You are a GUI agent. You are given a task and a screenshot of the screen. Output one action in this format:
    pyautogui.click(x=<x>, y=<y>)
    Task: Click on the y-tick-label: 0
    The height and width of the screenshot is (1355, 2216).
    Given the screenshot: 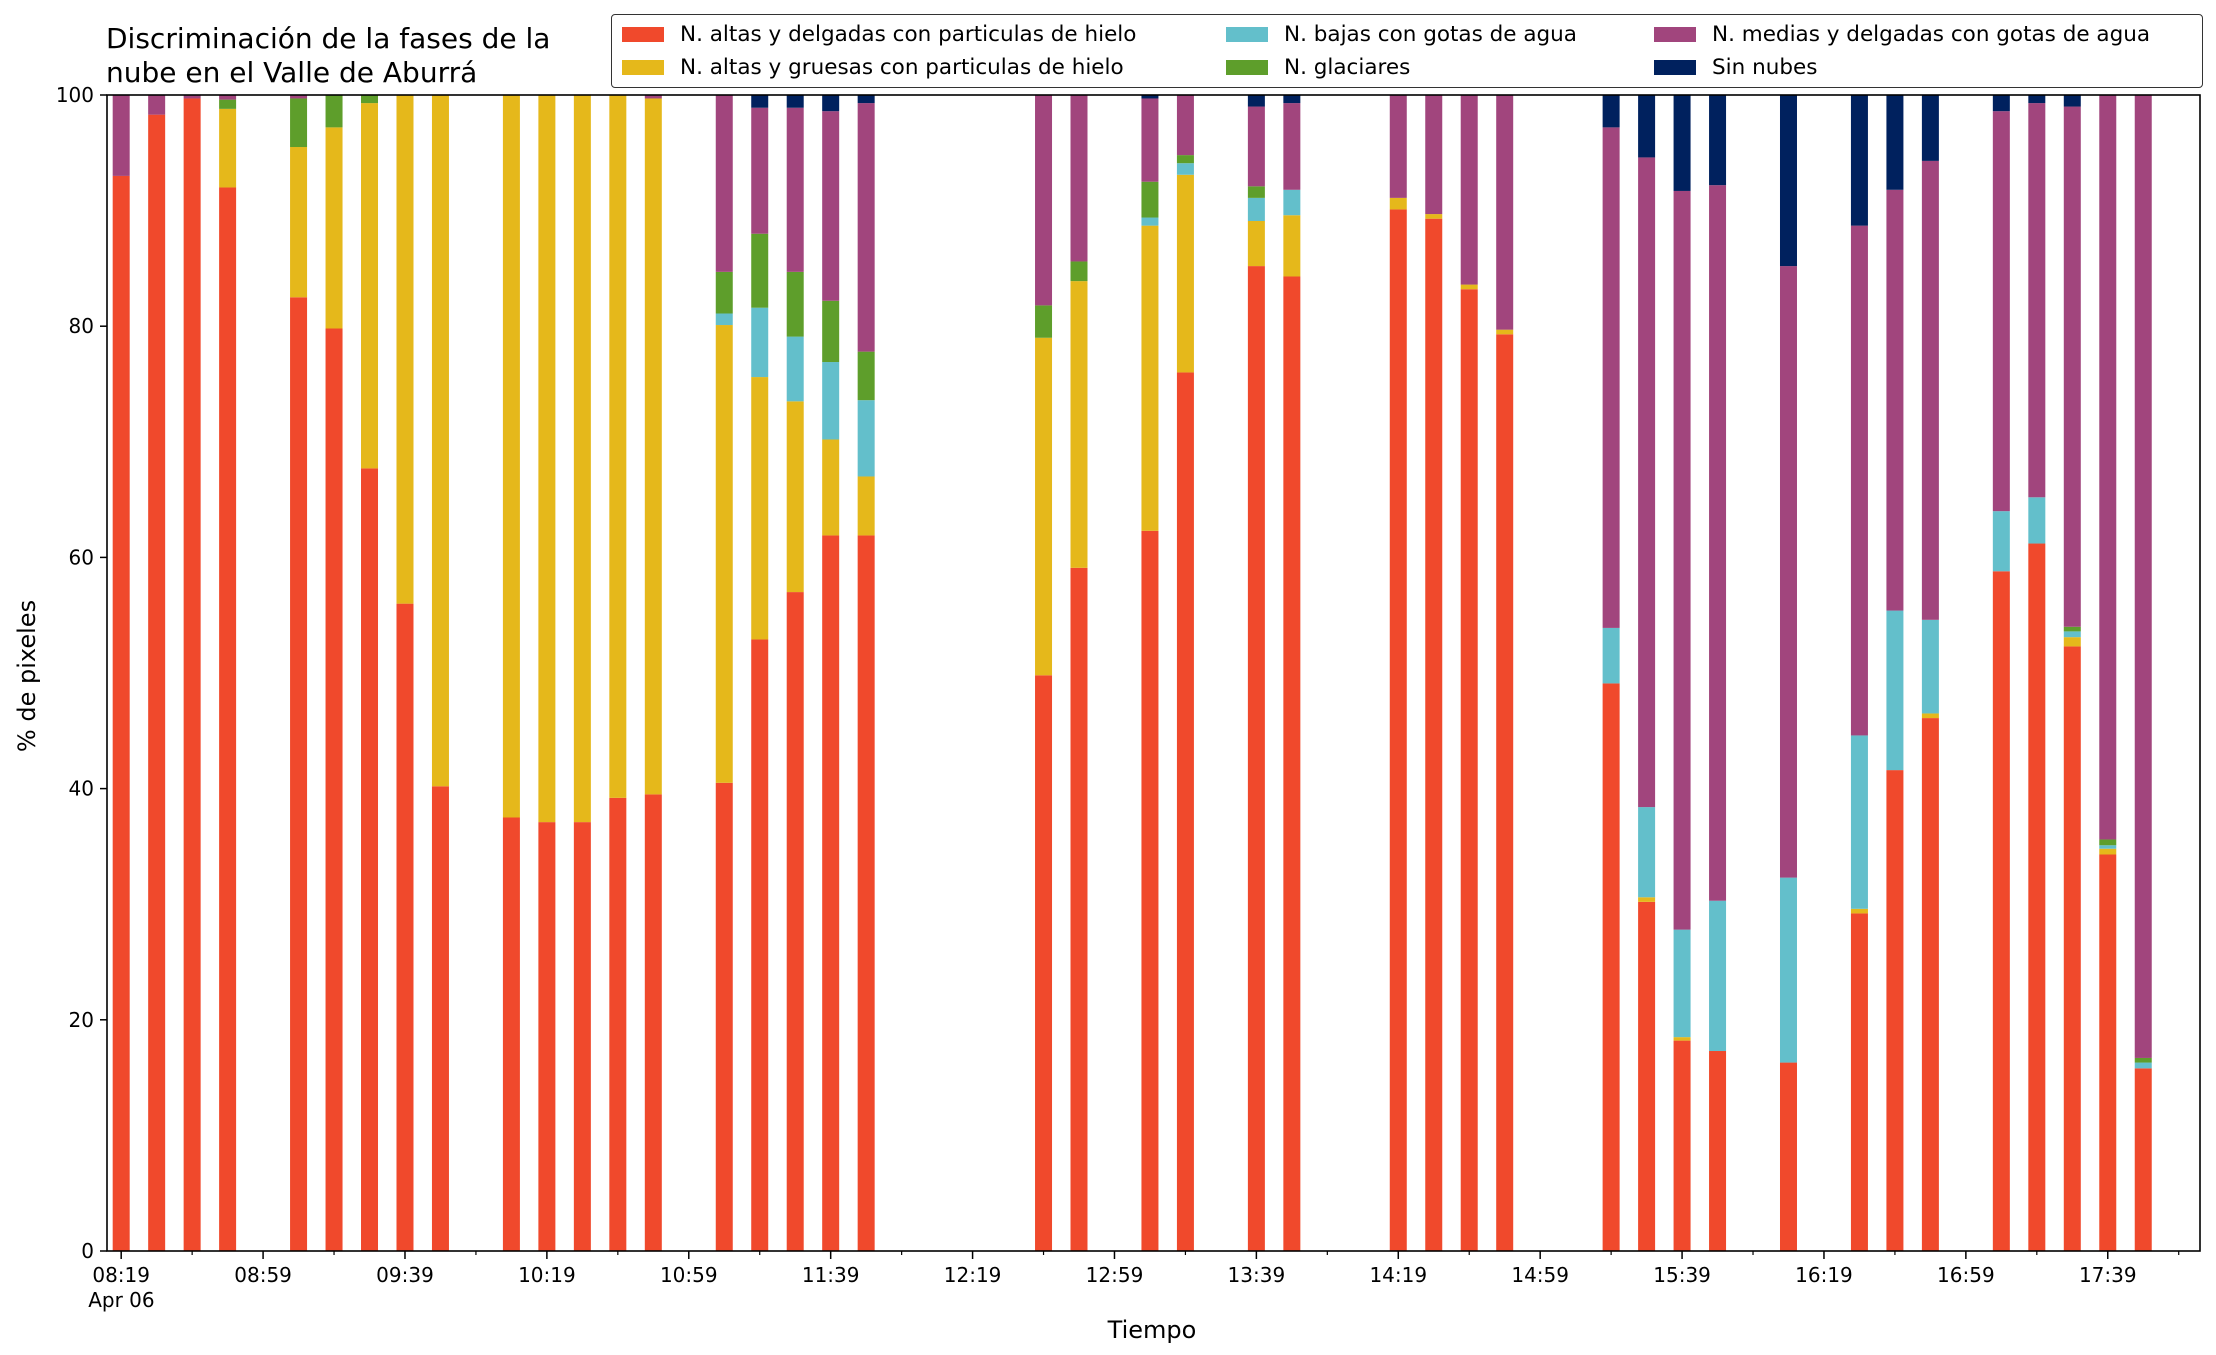 What is the action you would take?
    pyautogui.click(x=87, y=1251)
    